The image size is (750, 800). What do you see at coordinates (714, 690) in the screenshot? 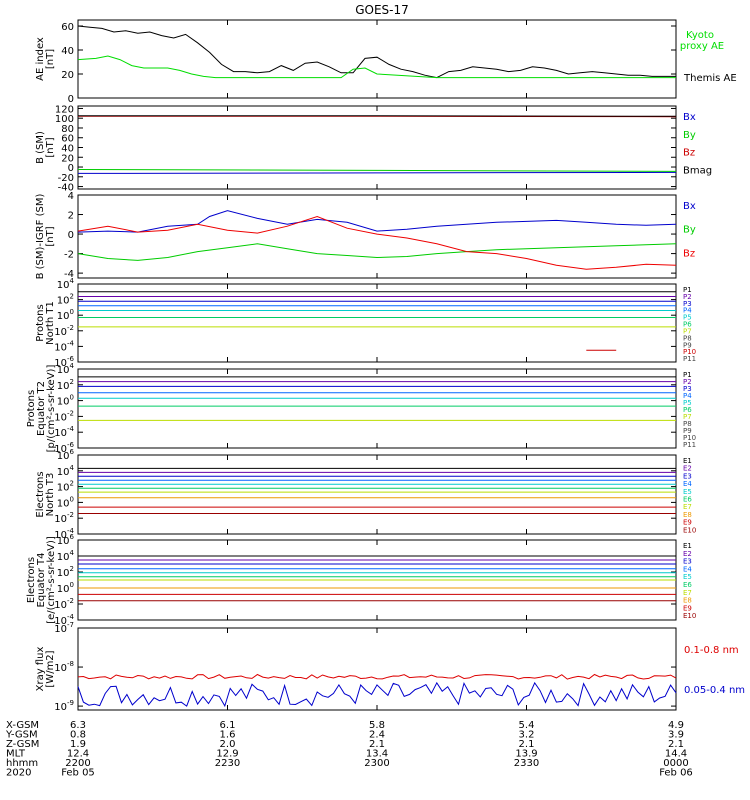
I see `legend-label: 0.05-0.4 nm` at bounding box center [714, 690].